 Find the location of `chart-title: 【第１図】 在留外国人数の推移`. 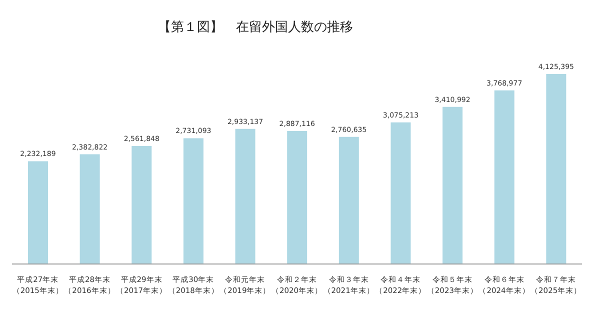

chart-title: 【第１図】 在留外国人数の推移 is located at coordinates (255, 28).